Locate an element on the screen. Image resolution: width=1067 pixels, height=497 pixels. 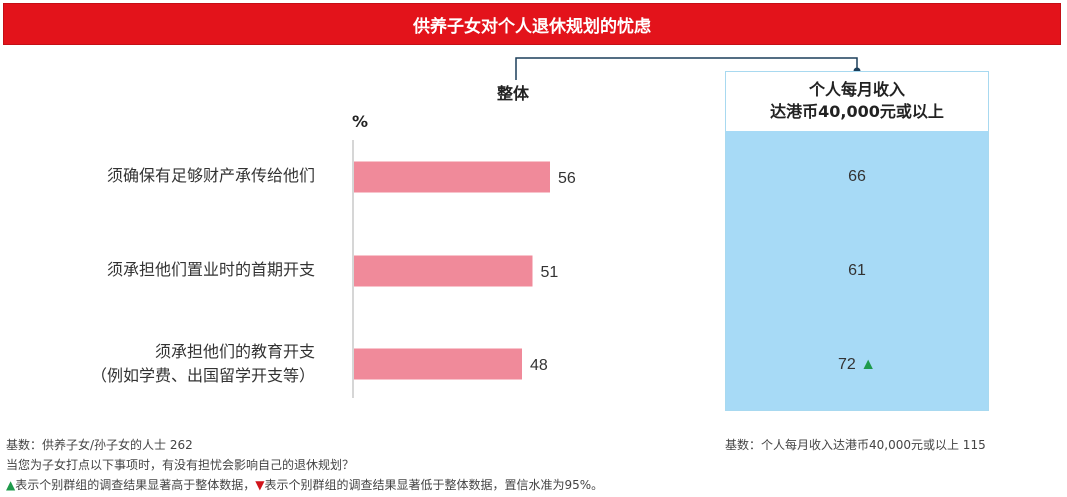
bar-value-label: 51 is located at coordinates (550, 272).